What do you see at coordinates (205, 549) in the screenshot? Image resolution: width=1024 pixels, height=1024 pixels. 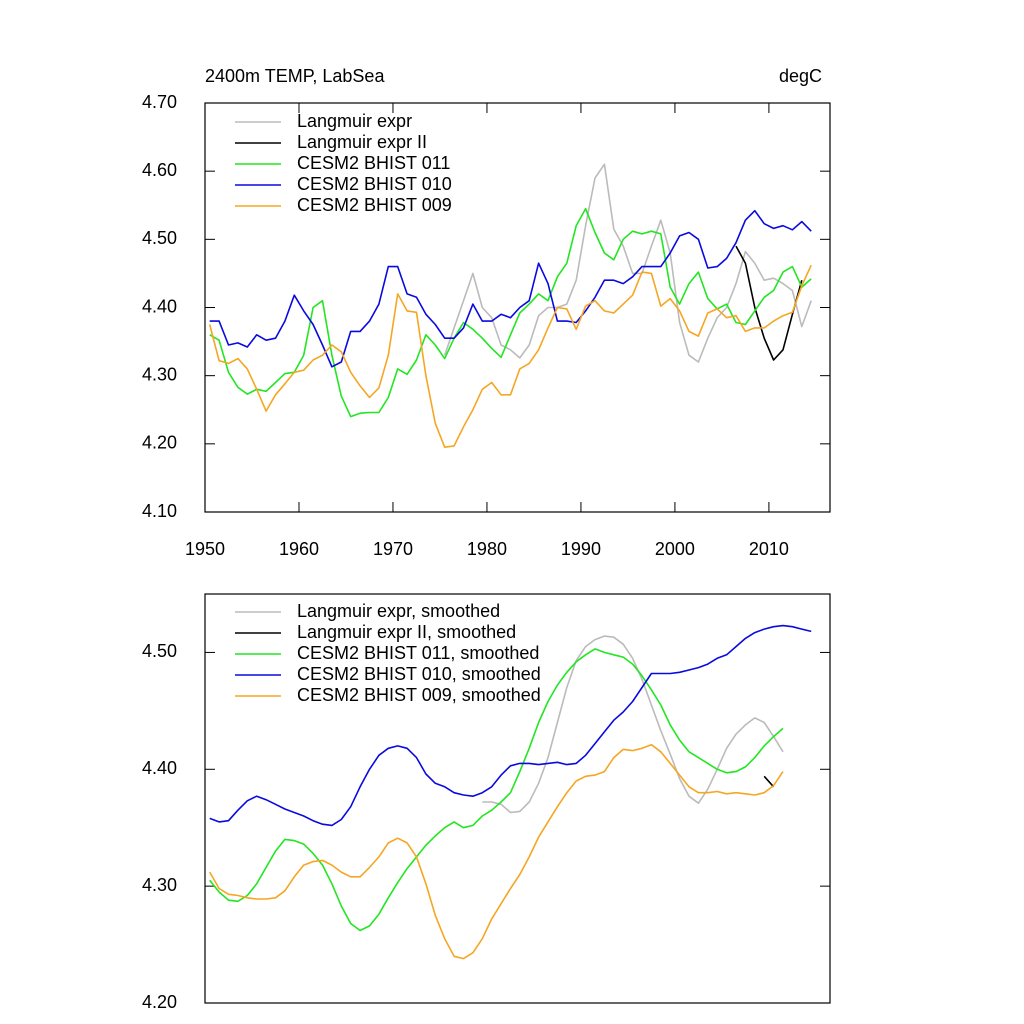 I see `x-tick-label: 1950` at bounding box center [205, 549].